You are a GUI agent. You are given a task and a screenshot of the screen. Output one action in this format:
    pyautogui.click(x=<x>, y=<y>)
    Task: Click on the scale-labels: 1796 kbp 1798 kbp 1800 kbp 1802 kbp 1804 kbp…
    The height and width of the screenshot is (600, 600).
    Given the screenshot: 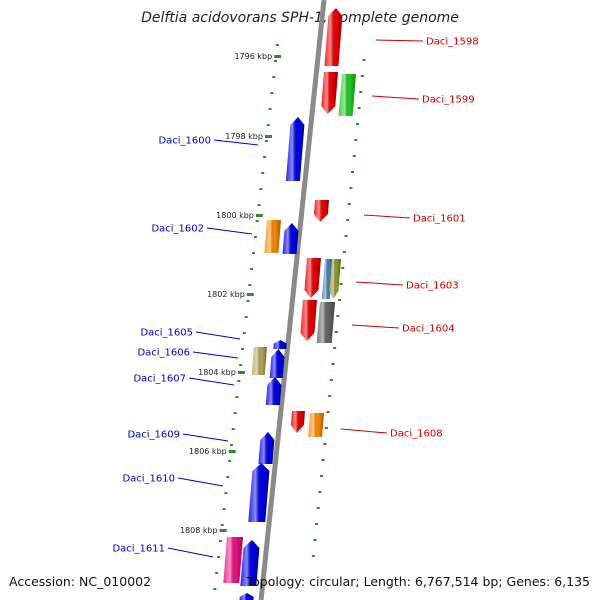 What is the action you would take?
    pyautogui.click(x=231, y=293)
    